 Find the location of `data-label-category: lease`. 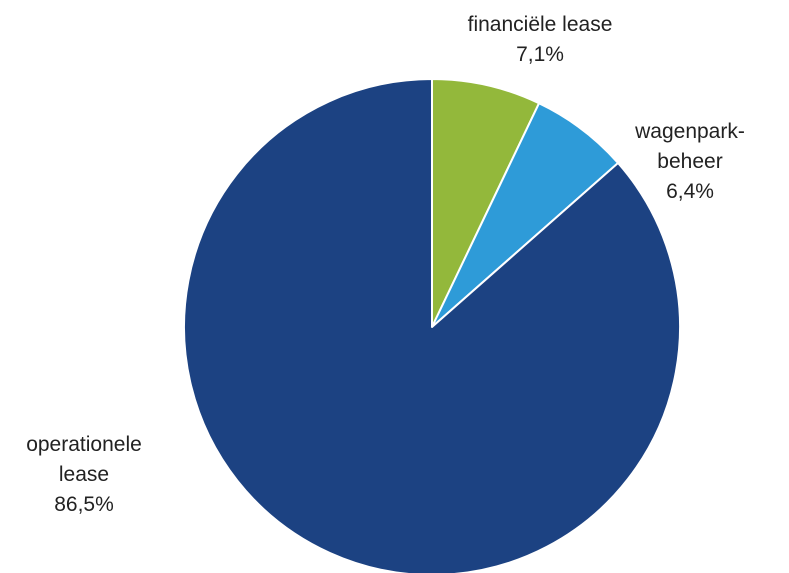

data-label-category: lease is located at coordinates (84, 474).